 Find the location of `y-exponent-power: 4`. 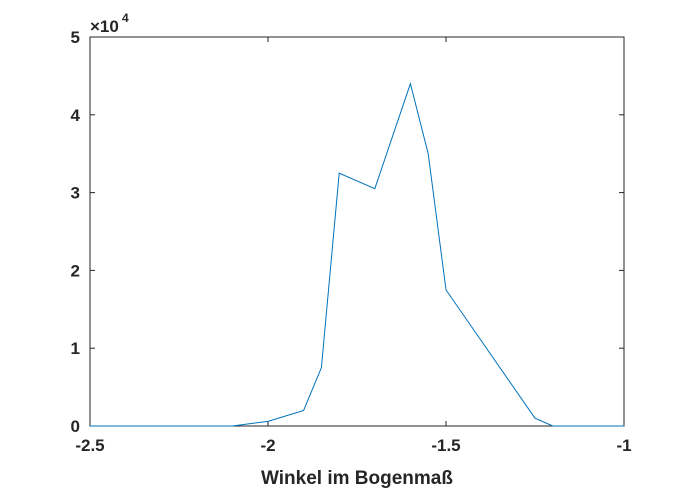

y-exponent-power: 4 is located at coordinates (125, 18).